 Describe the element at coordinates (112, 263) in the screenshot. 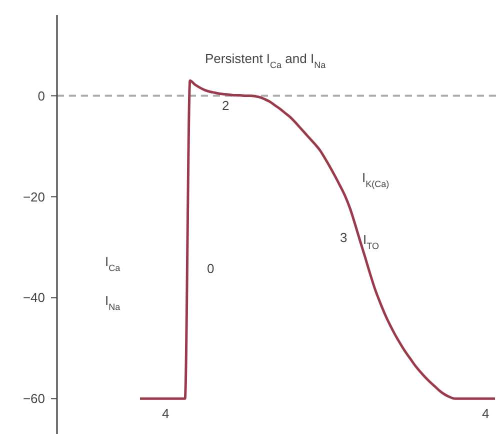

I see `text: I$_{Ca}$` at that location.